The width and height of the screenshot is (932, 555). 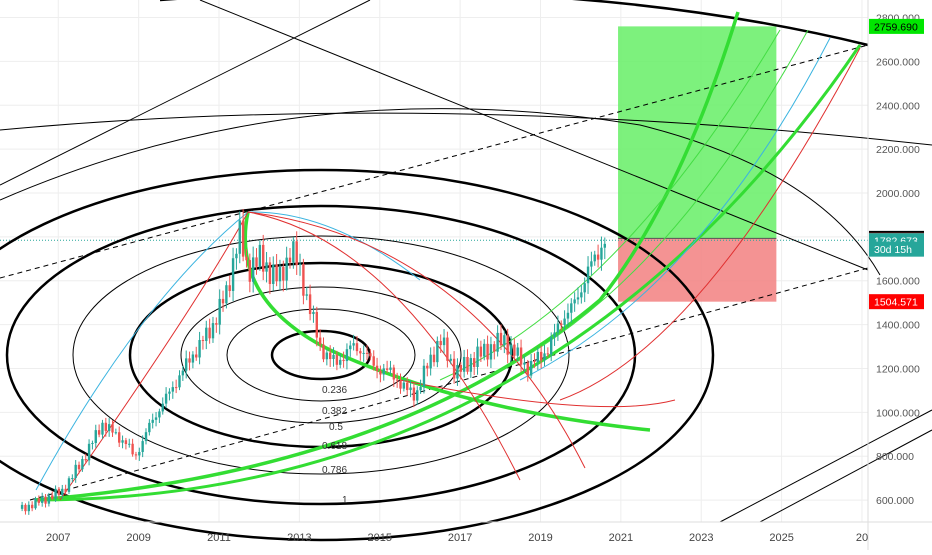 What do you see at coordinates (138, 538) in the screenshot?
I see `x-tick-label: 2009` at bounding box center [138, 538].